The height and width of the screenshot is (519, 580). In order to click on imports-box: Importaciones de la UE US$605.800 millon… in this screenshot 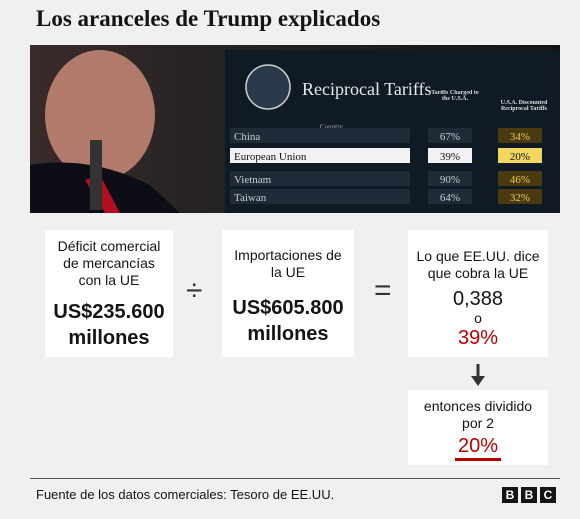, I will do `click(288, 293)`.